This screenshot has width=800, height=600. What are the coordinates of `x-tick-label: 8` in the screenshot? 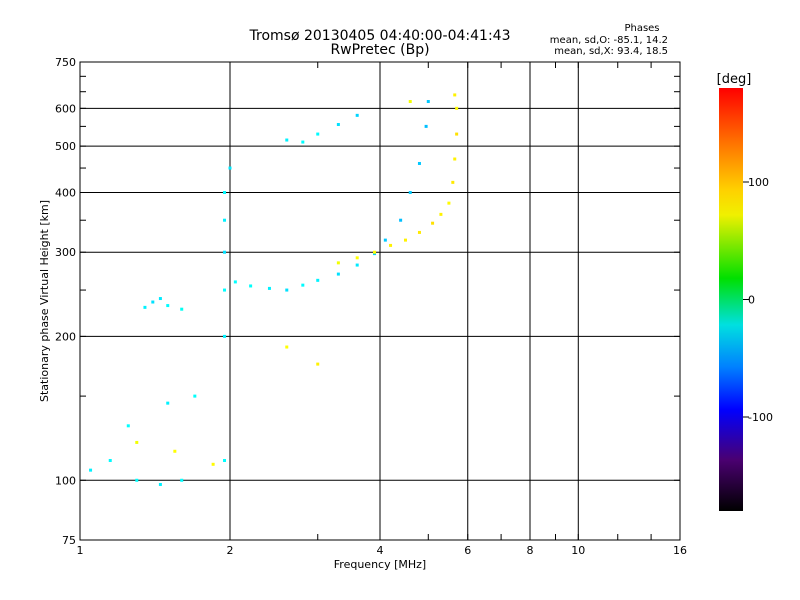 It's located at (530, 550).